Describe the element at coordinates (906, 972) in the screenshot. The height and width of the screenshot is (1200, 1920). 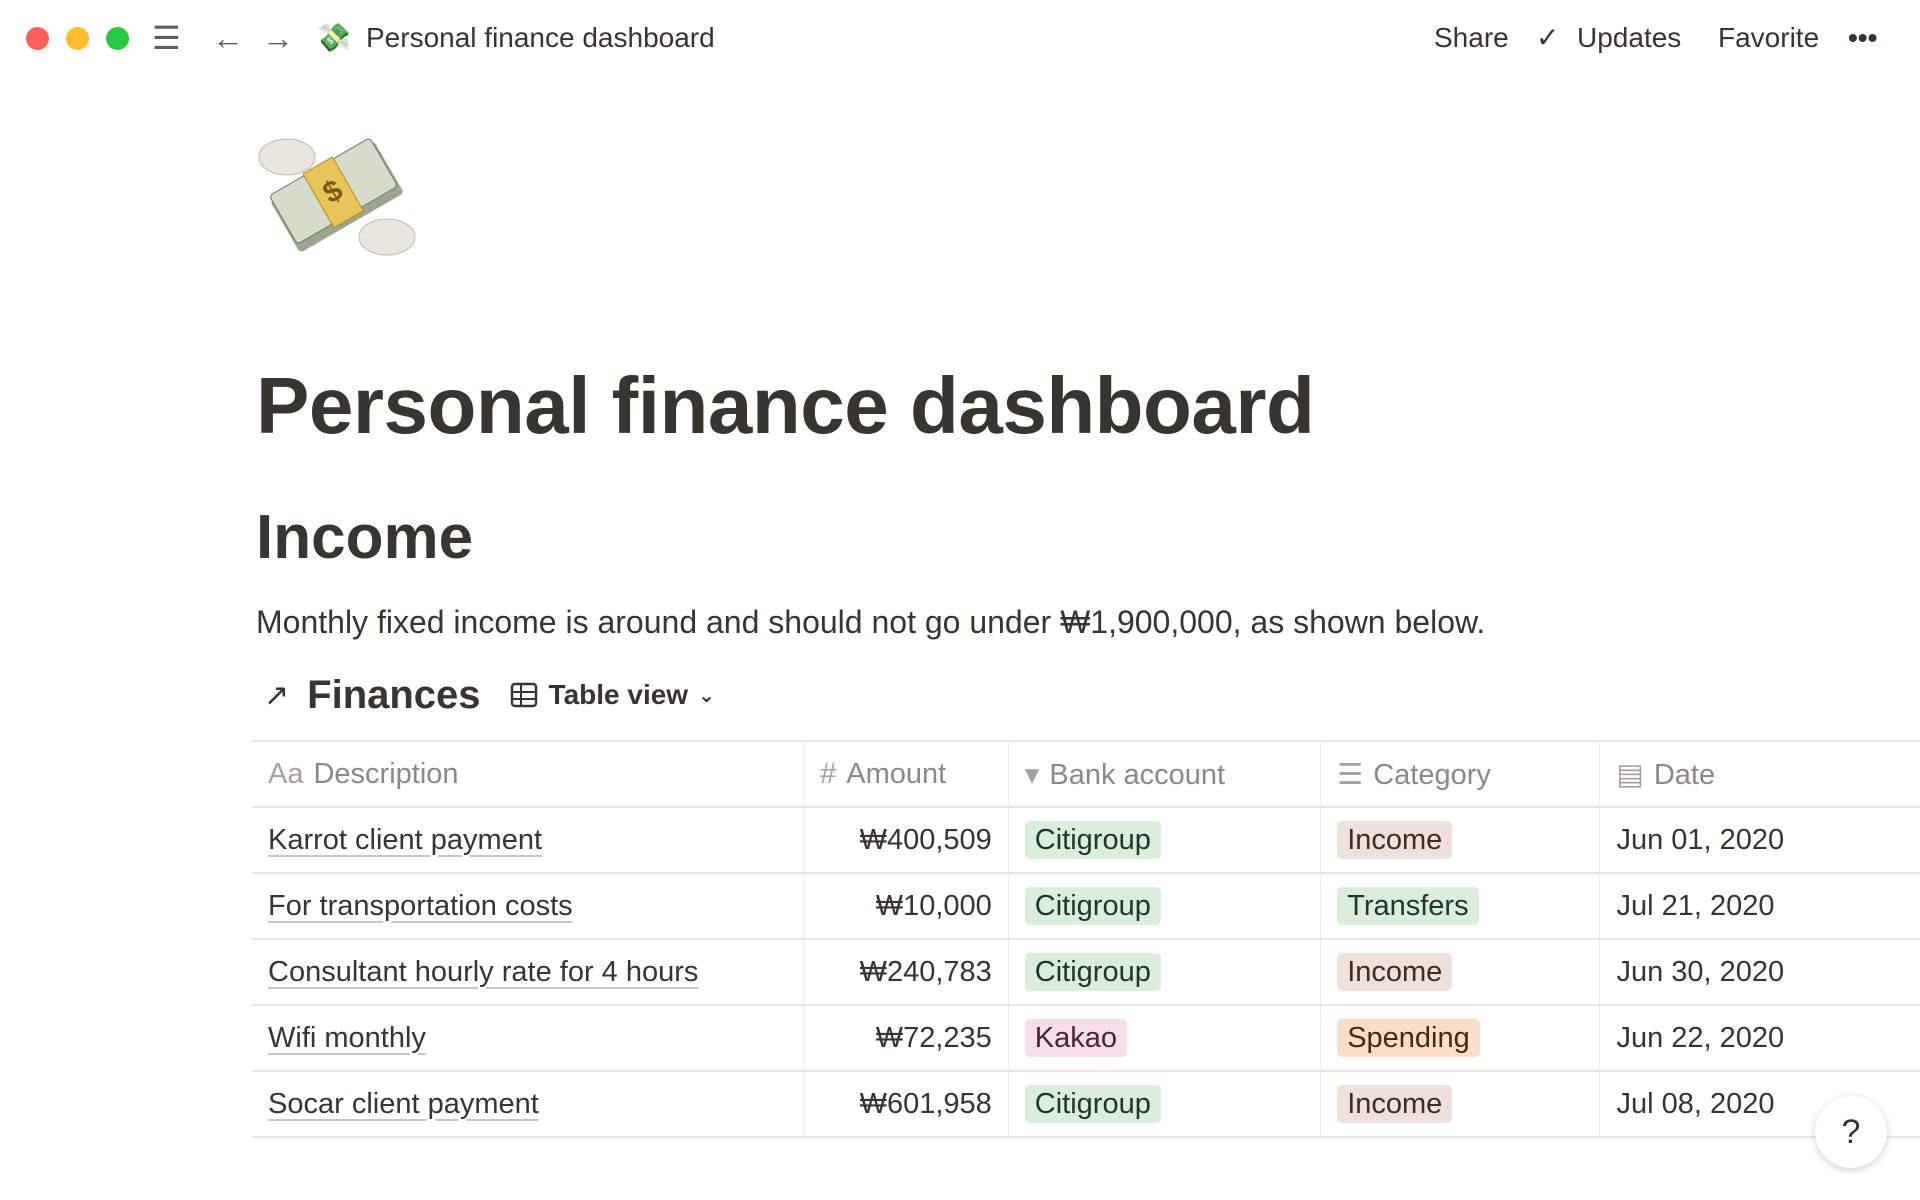
I see `amount-cell: ₩240,783` at that location.